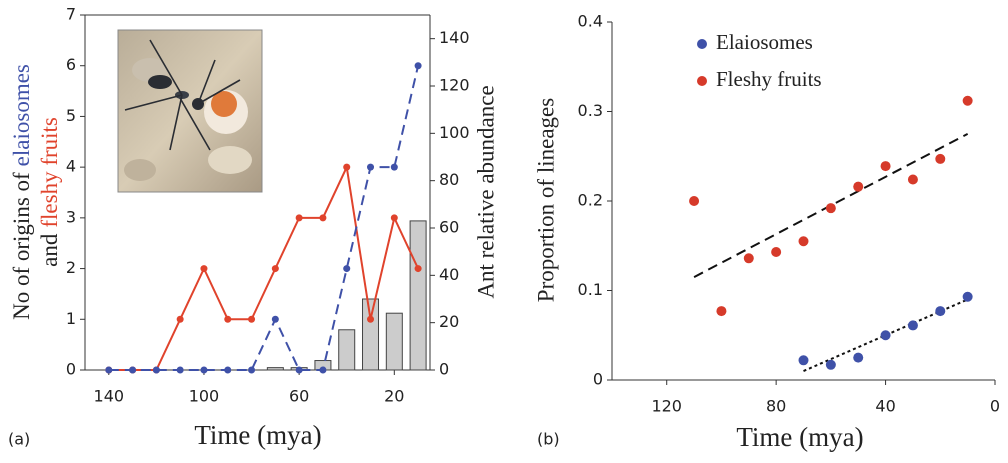 Image resolution: width=1008 pixels, height=463 pixels. I want to click on y2-axis-title: Ant relative abundance, so click(485, 191).